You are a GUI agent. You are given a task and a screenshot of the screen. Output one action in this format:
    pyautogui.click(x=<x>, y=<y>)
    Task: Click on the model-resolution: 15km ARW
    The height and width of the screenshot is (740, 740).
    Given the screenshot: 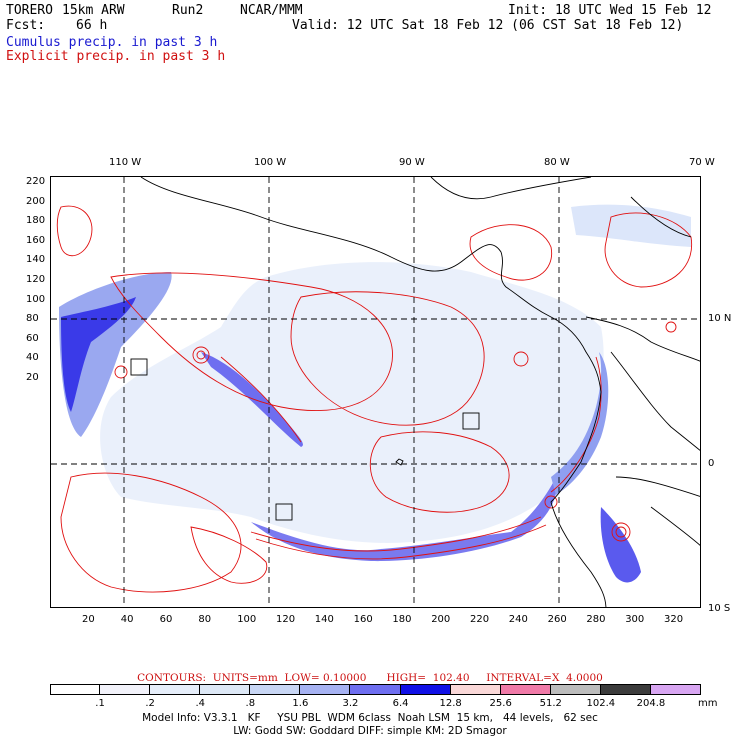 What is the action you would take?
    pyautogui.click(x=93, y=10)
    